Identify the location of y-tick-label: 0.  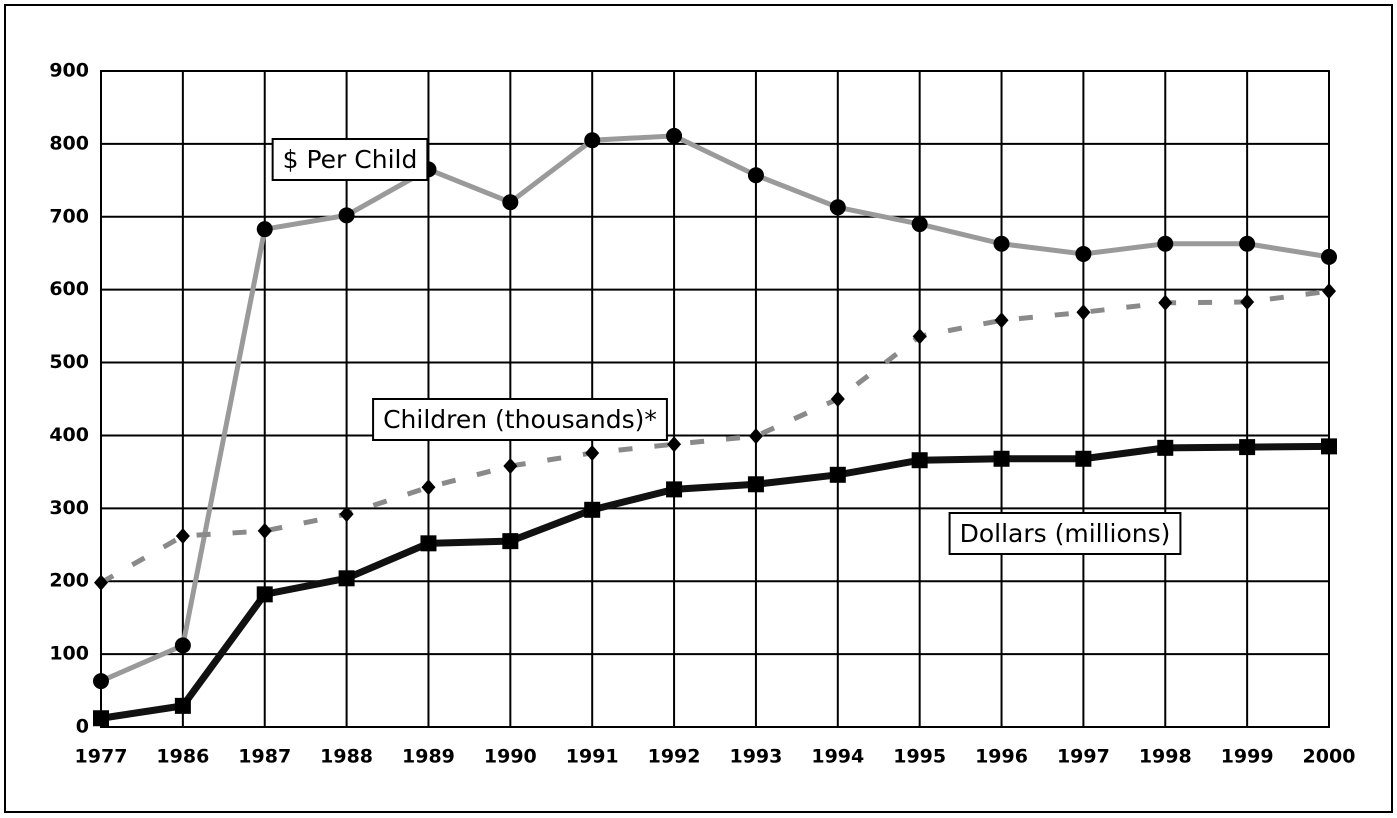
(82, 727).